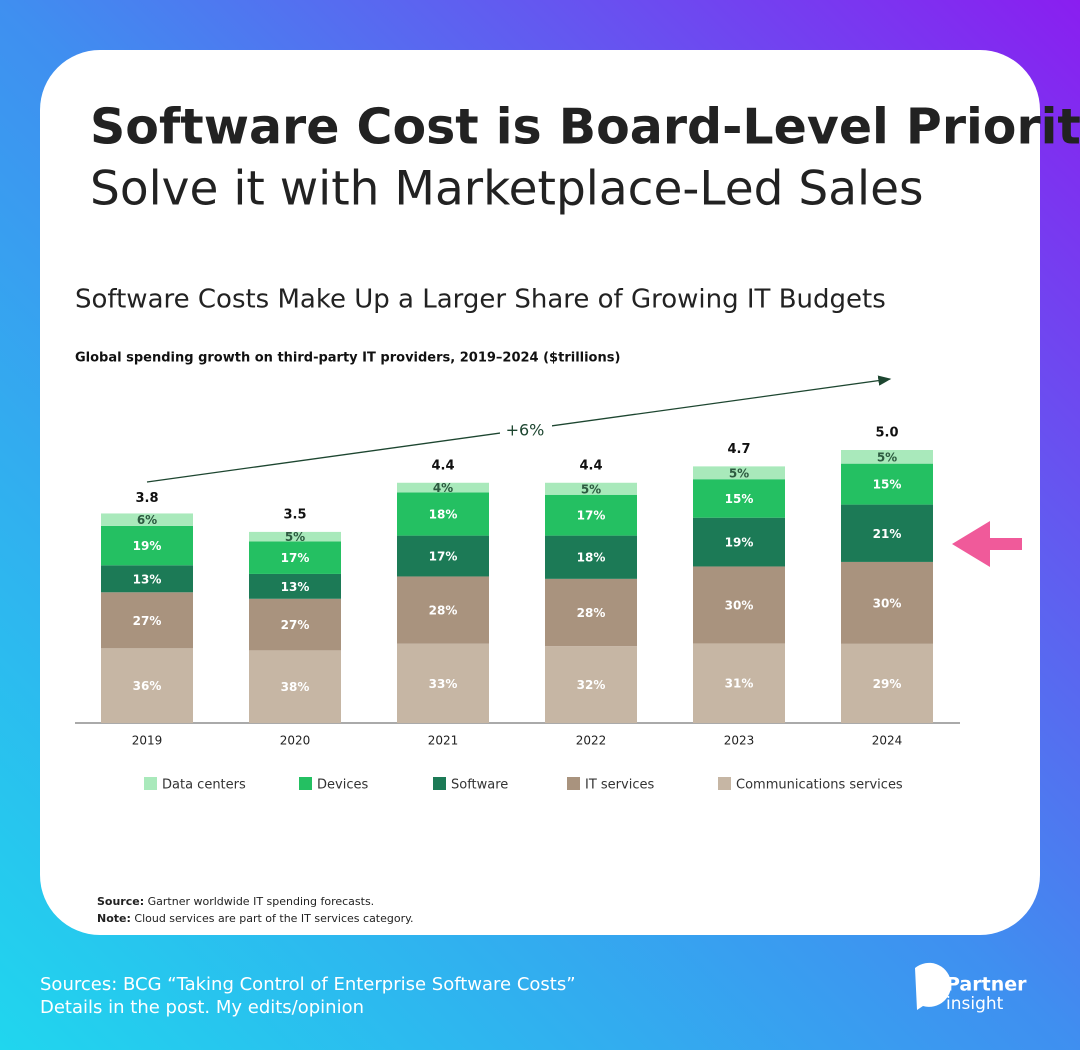  I want to click on subheadline: Solve it with Marketplace-Led Sales, so click(507, 189).